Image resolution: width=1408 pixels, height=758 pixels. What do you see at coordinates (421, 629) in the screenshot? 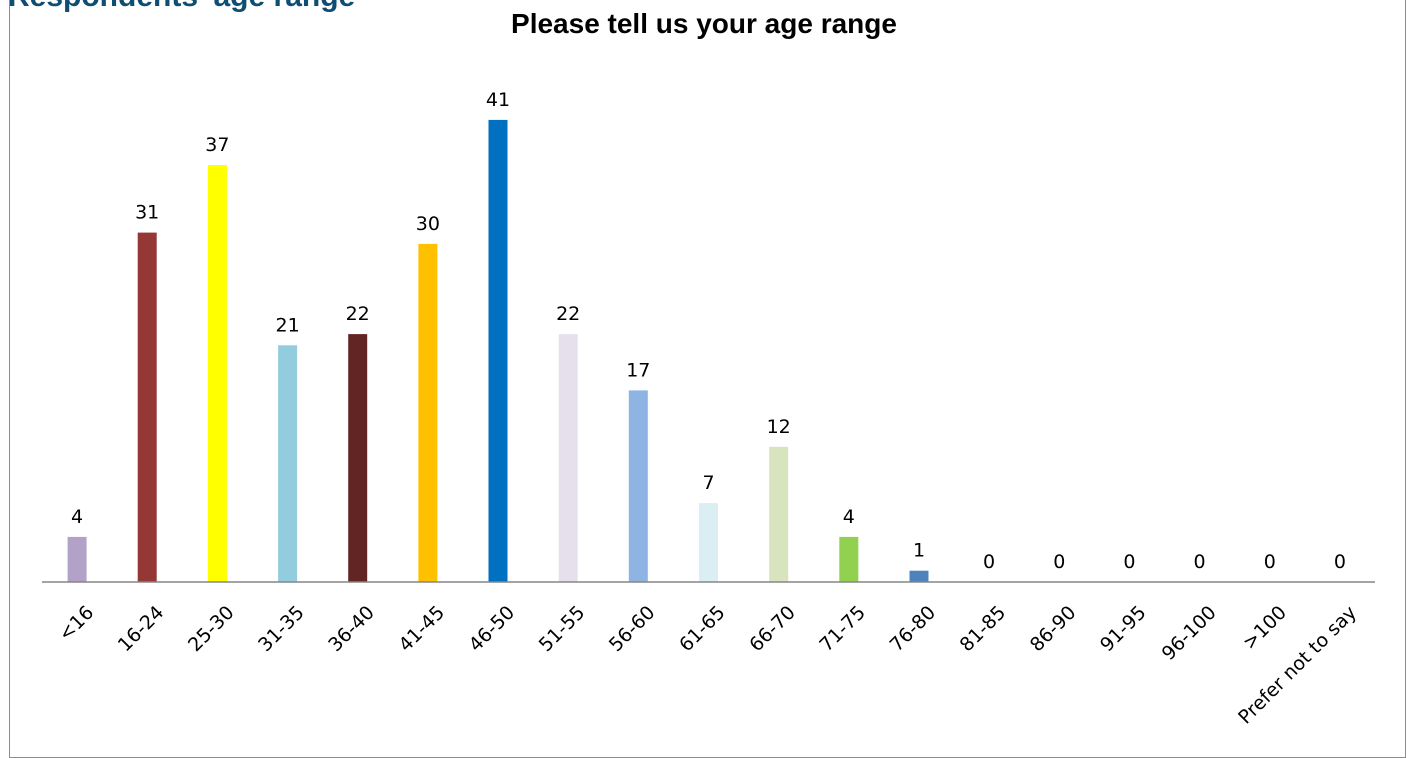
I see `tick-label-5: 41-45` at bounding box center [421, 629].